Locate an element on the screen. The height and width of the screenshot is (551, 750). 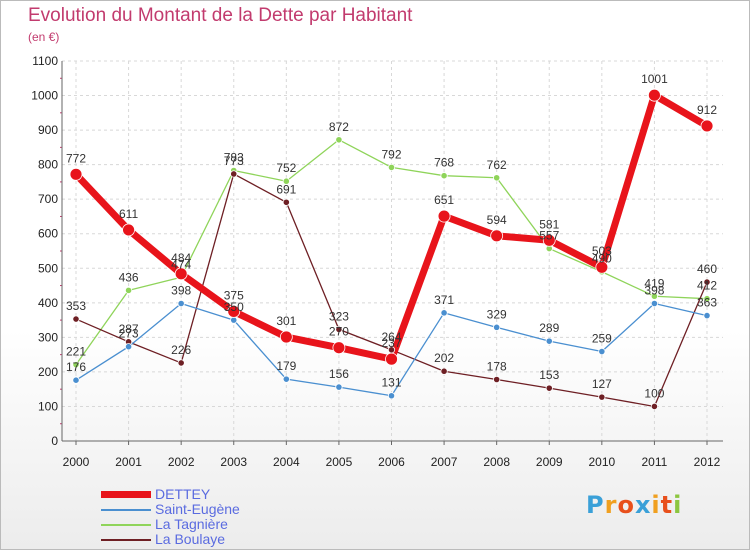
x-tick-label: 2000 is located at coordinates (76, 462).